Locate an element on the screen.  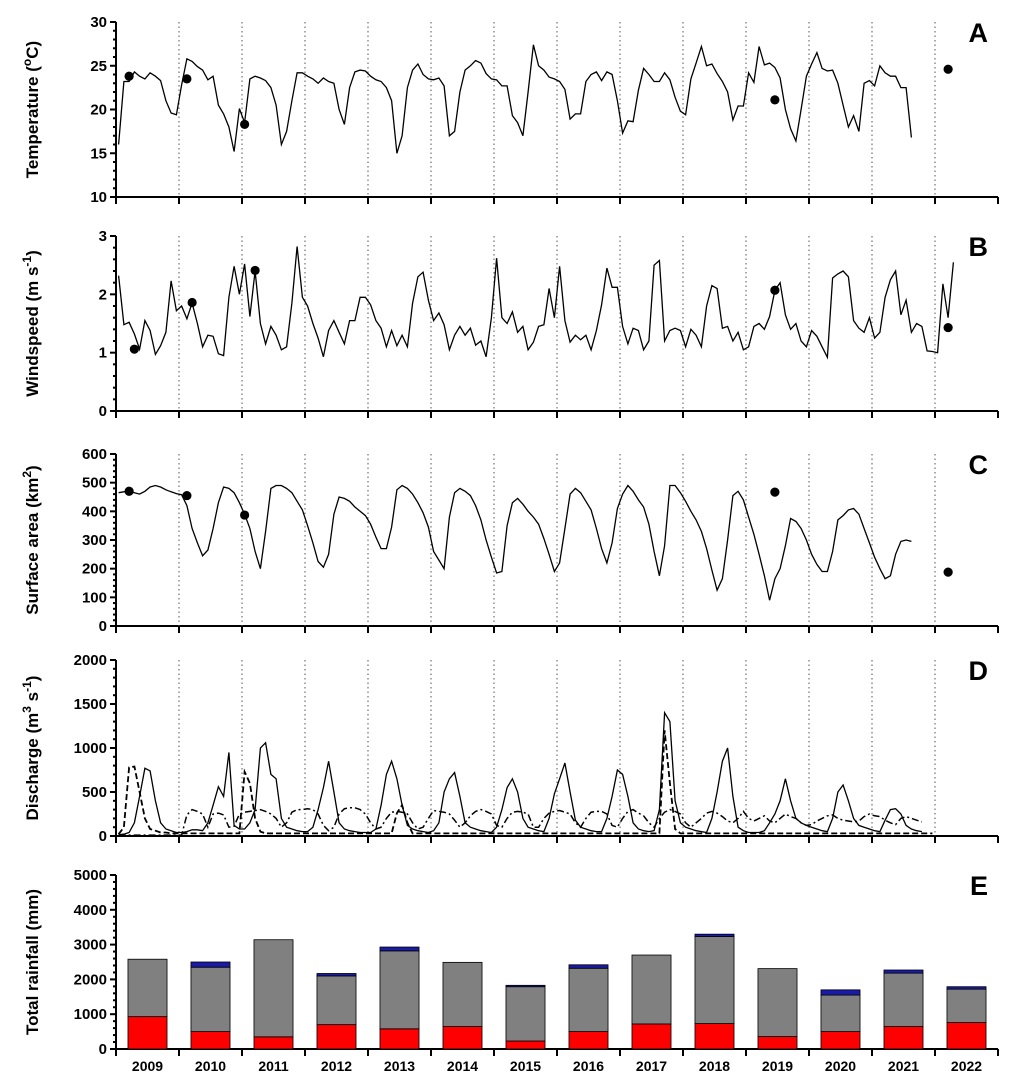
x-tick-label: 2011 is located at coordinates (273, 1066).